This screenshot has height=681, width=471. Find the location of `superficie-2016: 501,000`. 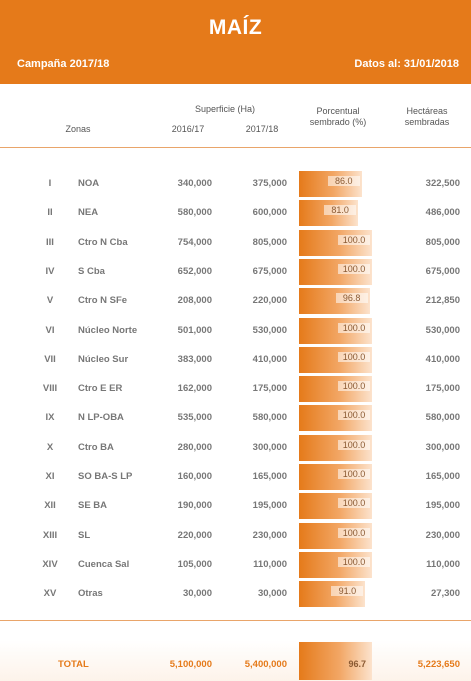

superficie-2016: 501,000 is located at coordinates (194, 330).